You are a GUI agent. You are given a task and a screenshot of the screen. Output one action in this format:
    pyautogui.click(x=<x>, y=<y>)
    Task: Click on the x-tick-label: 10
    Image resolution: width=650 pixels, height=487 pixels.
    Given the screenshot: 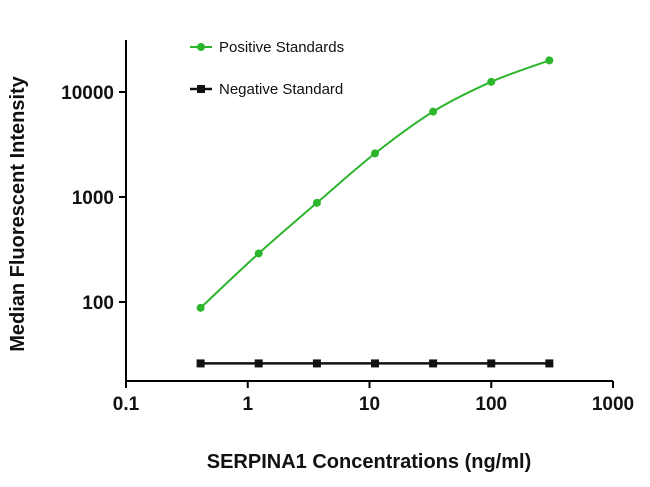 What is the action you would take?
    pyautogui.click(x=369, y=404)
    